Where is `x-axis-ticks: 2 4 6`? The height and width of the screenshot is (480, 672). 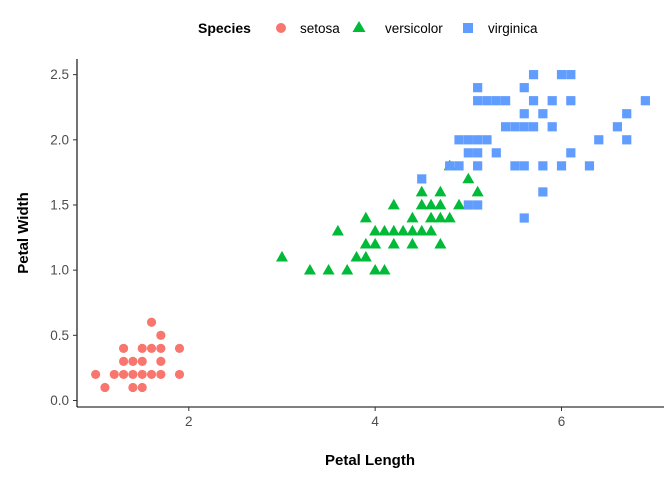 x-axis-ticks: 2 4 6 is located at coordinates (375, 418).